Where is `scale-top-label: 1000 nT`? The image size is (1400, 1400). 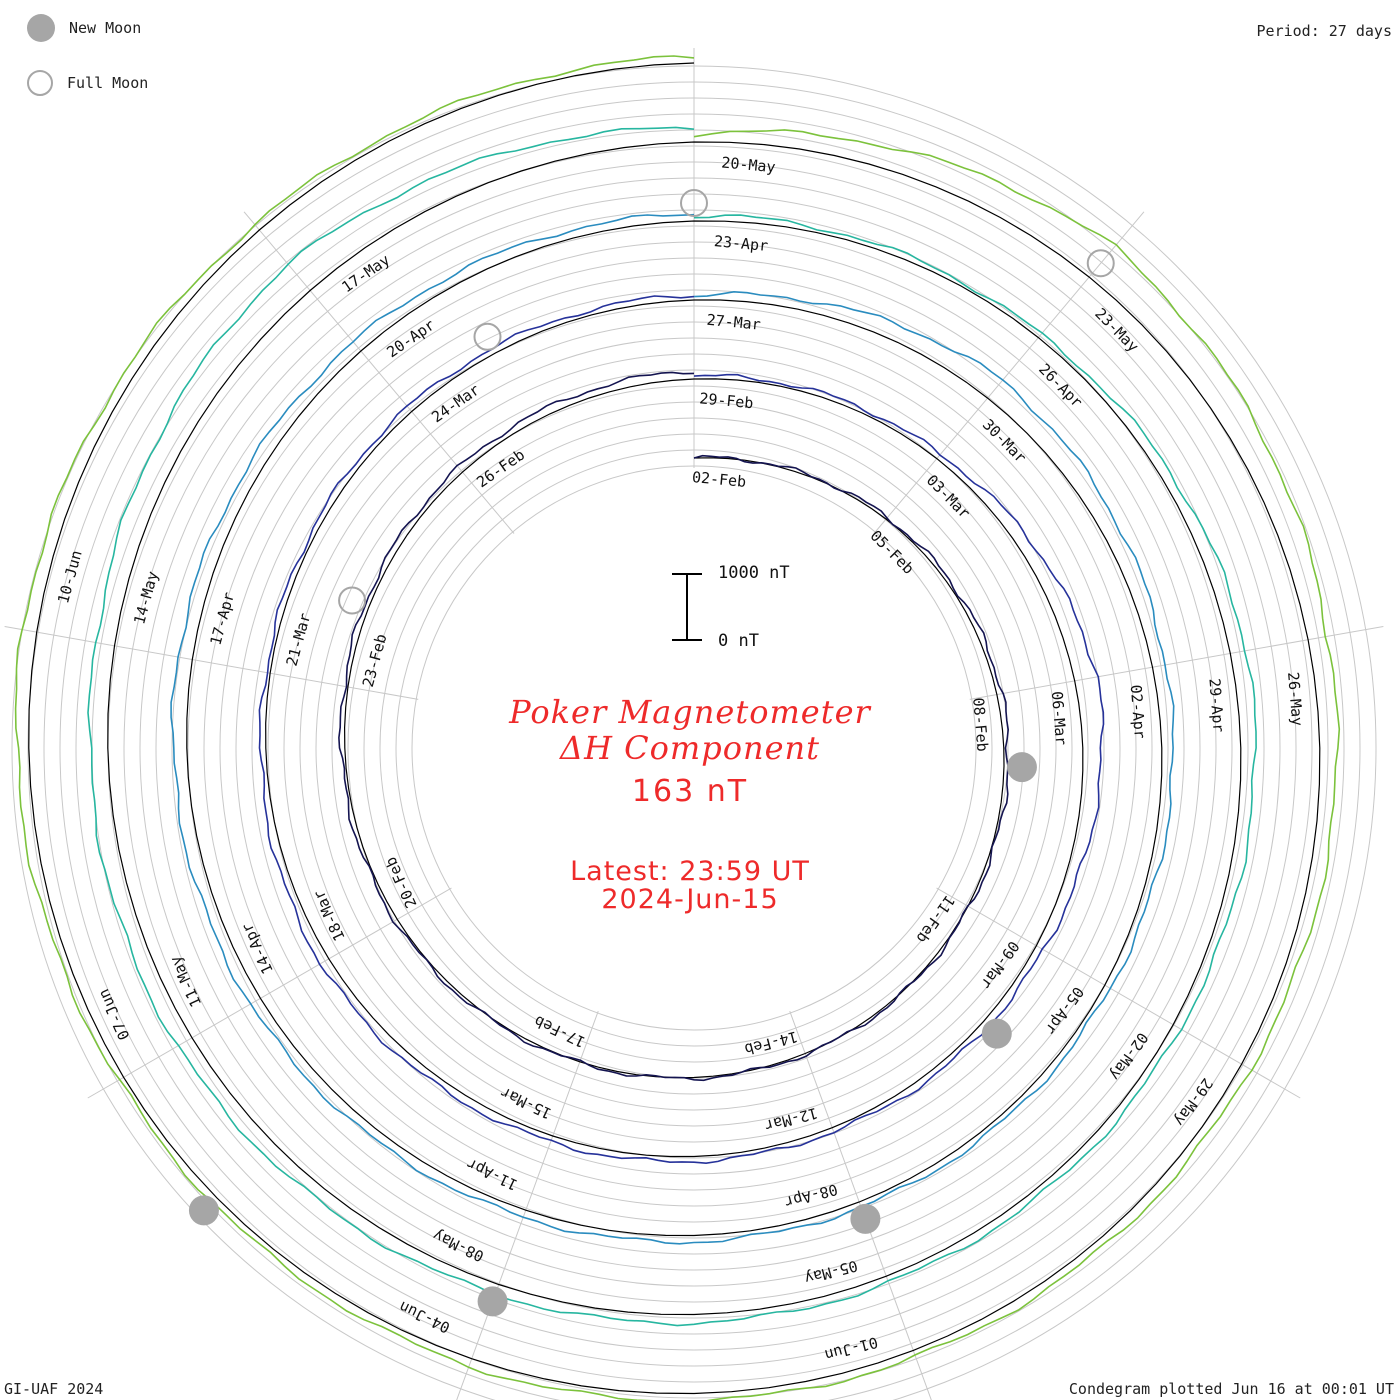
scale-top-label: 1000 nT is located at coordinates (754, 573).